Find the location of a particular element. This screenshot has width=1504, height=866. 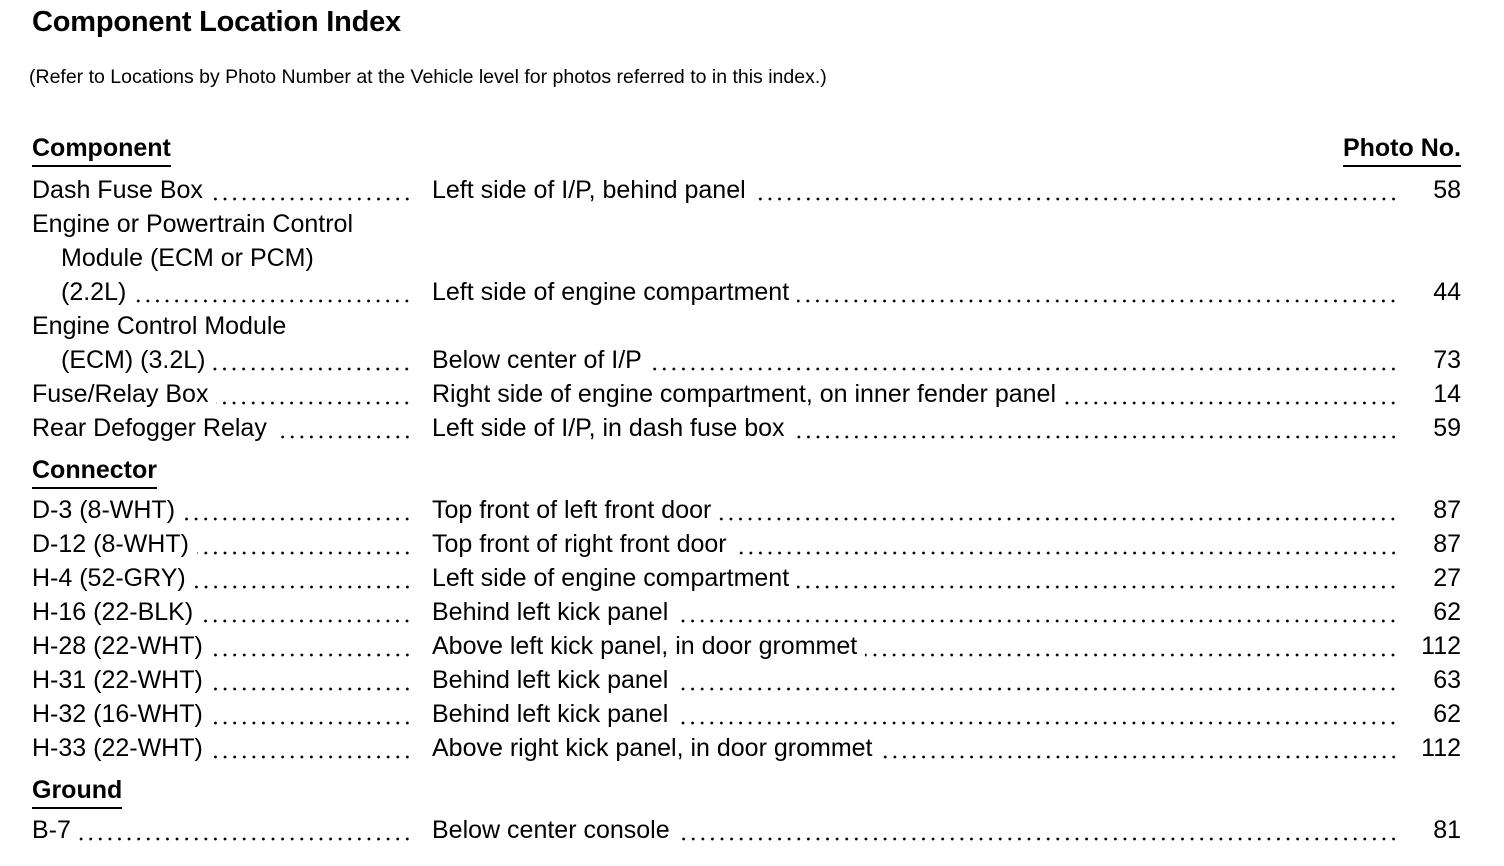

component-cell: H-32 (16-WHT) is located at coordinates (222, 714).